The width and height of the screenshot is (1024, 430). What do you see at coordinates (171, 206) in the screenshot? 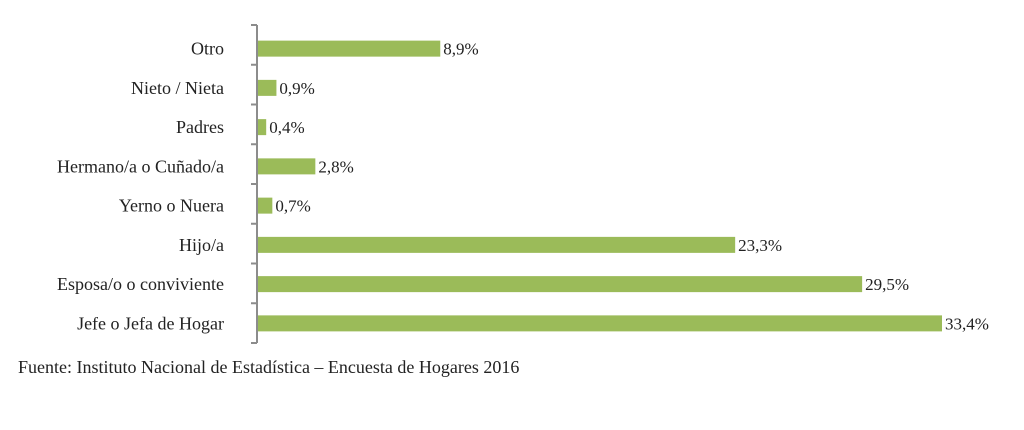
I see `category-label: Yerno o Nuera` at bounding box center [171, 206].